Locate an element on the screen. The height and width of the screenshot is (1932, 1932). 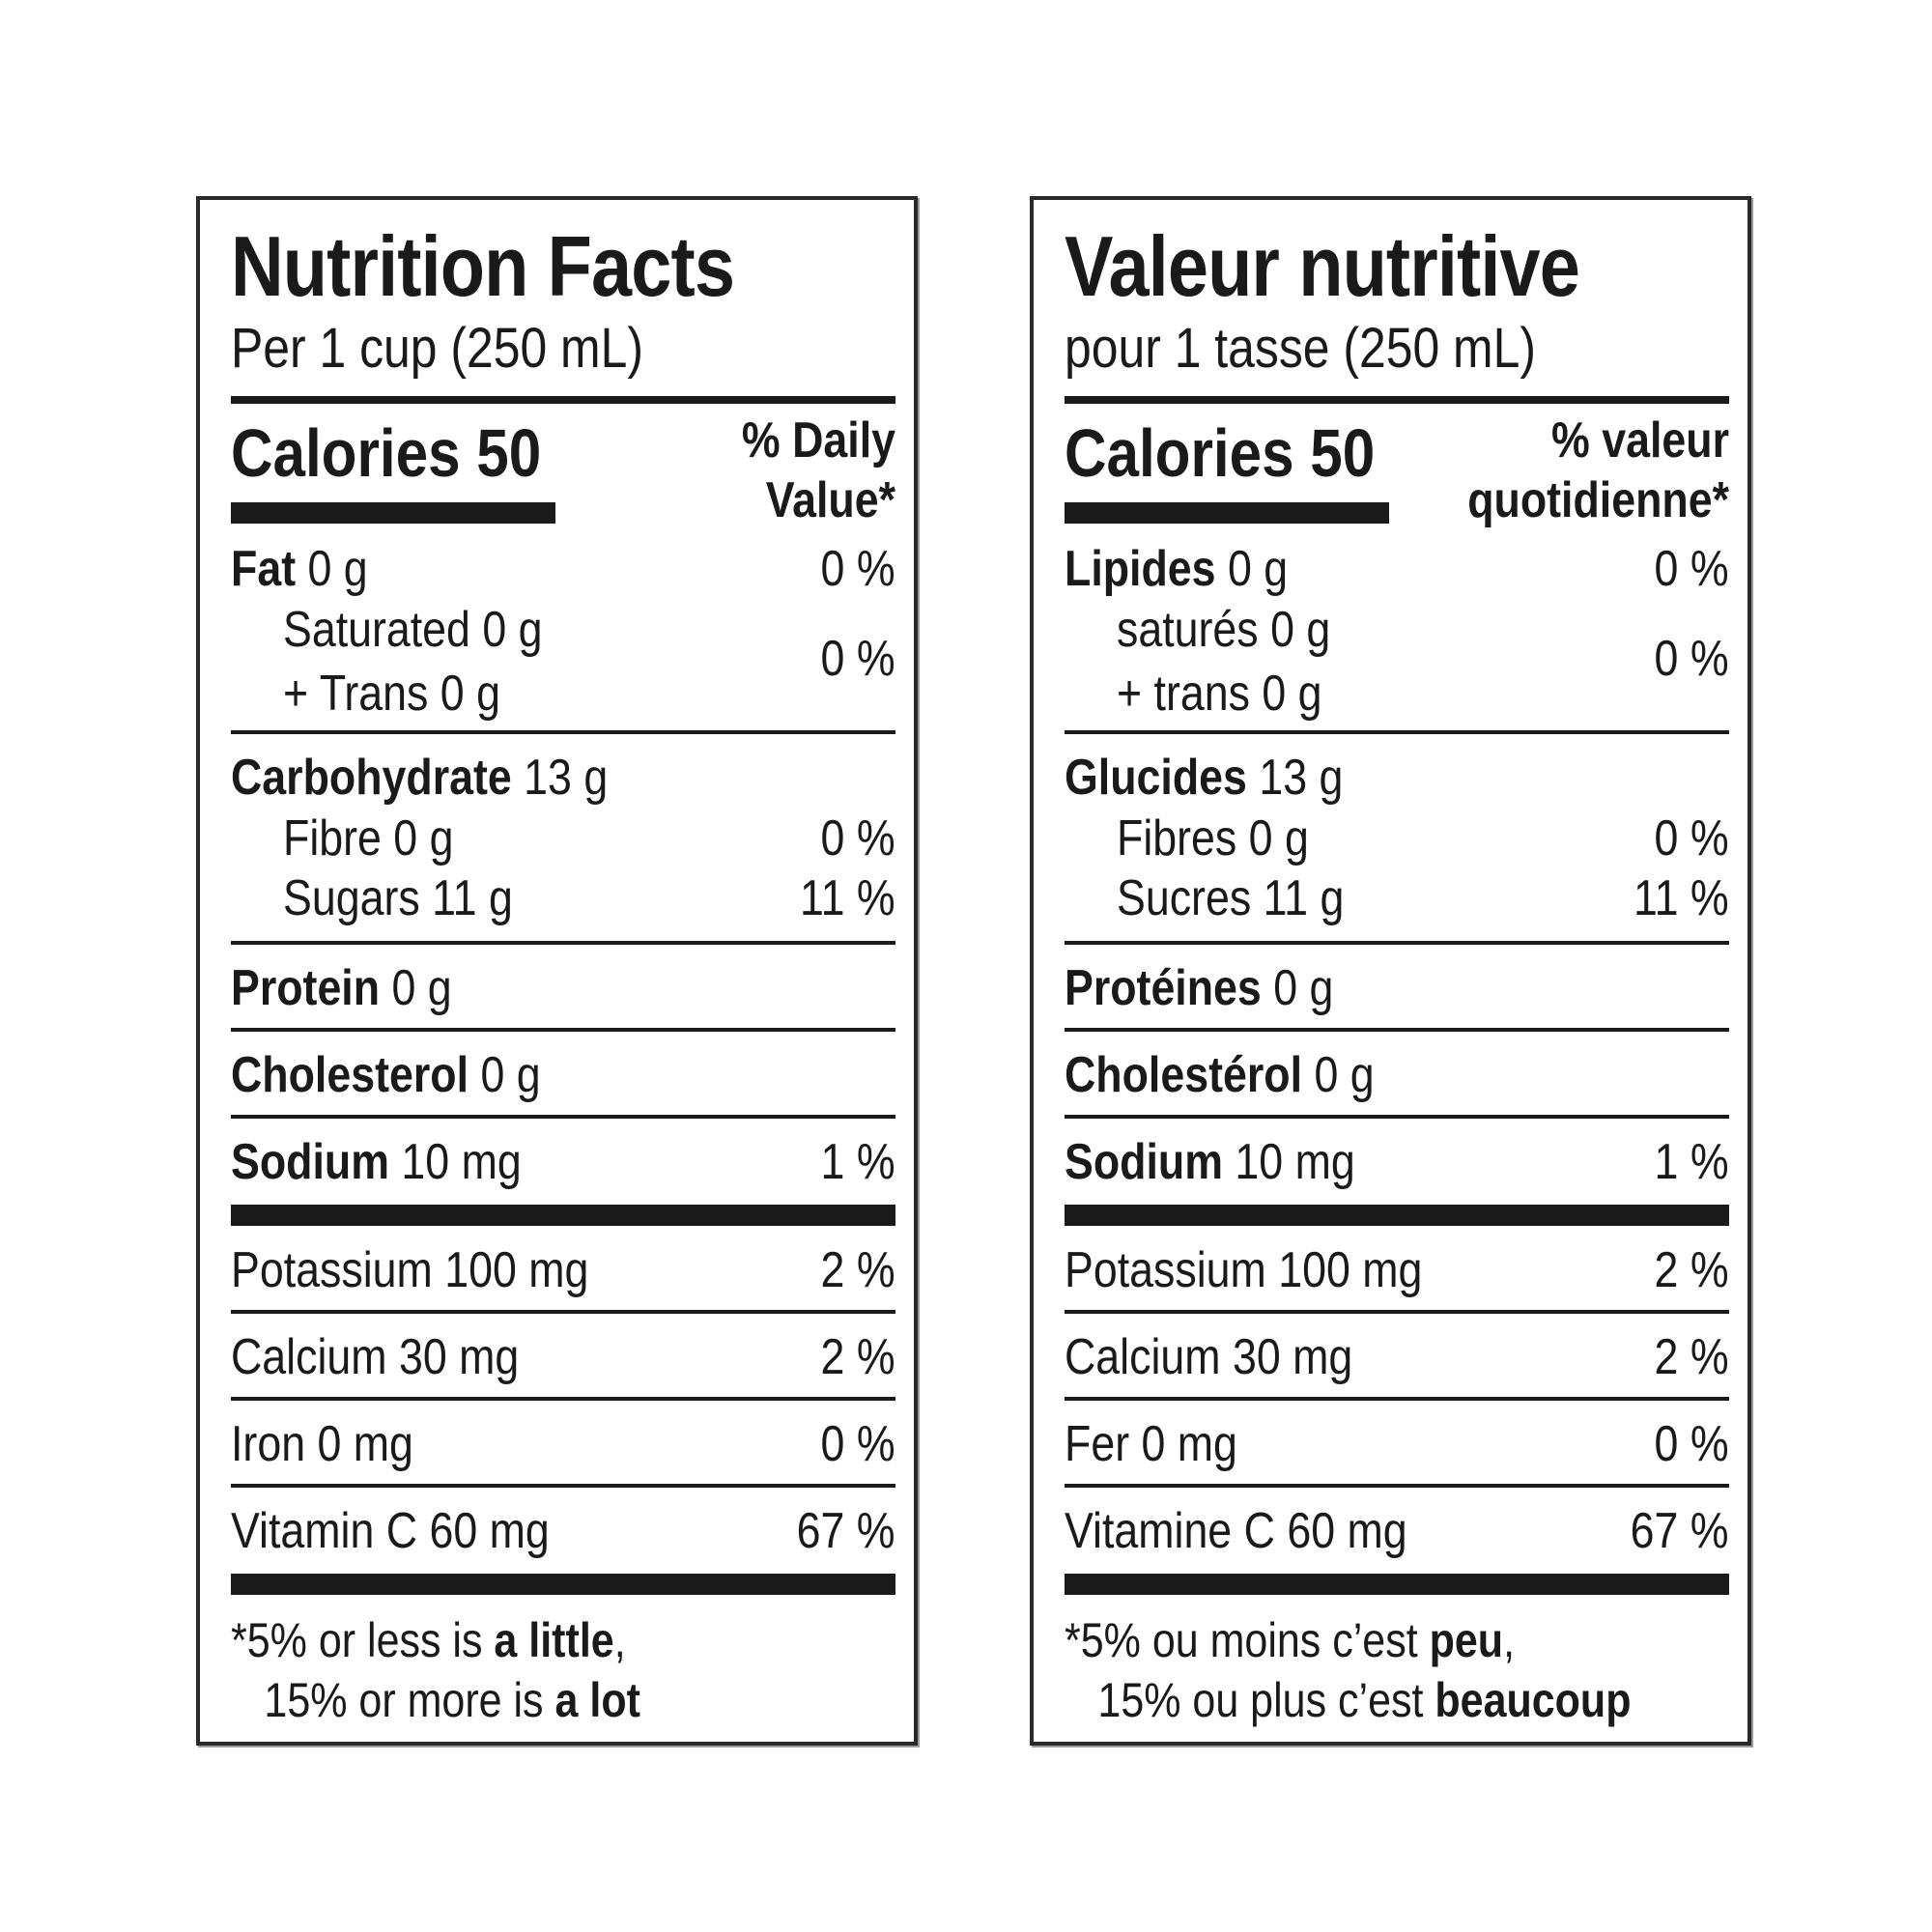
calories: Calories 50 is located at coordinates (386, 453).